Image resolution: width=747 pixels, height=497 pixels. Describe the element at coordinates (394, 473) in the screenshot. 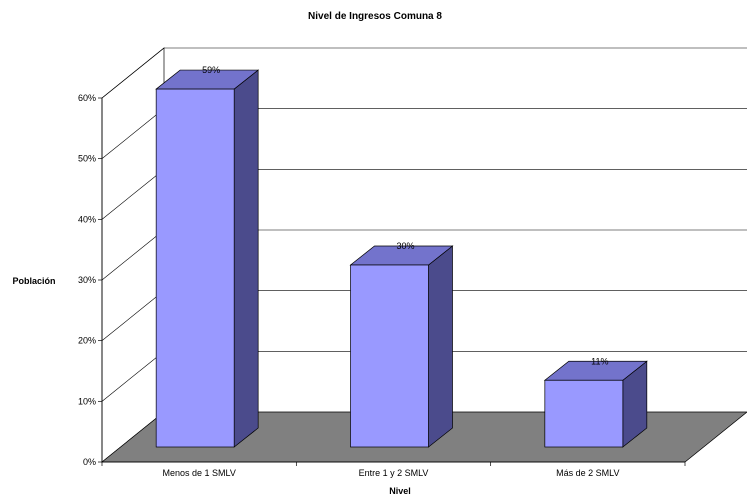

I see `x-tick-label: Entre 1 y 2 SMLV` at that location.